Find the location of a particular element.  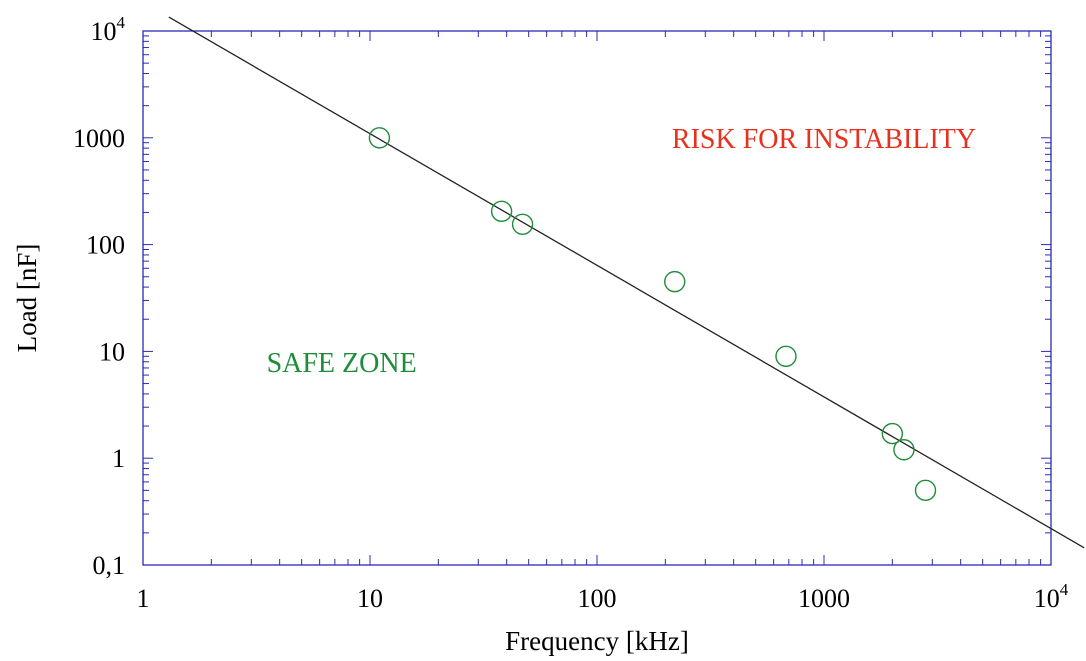

x-tick-label: 10 is located at coordinates (370, 598).